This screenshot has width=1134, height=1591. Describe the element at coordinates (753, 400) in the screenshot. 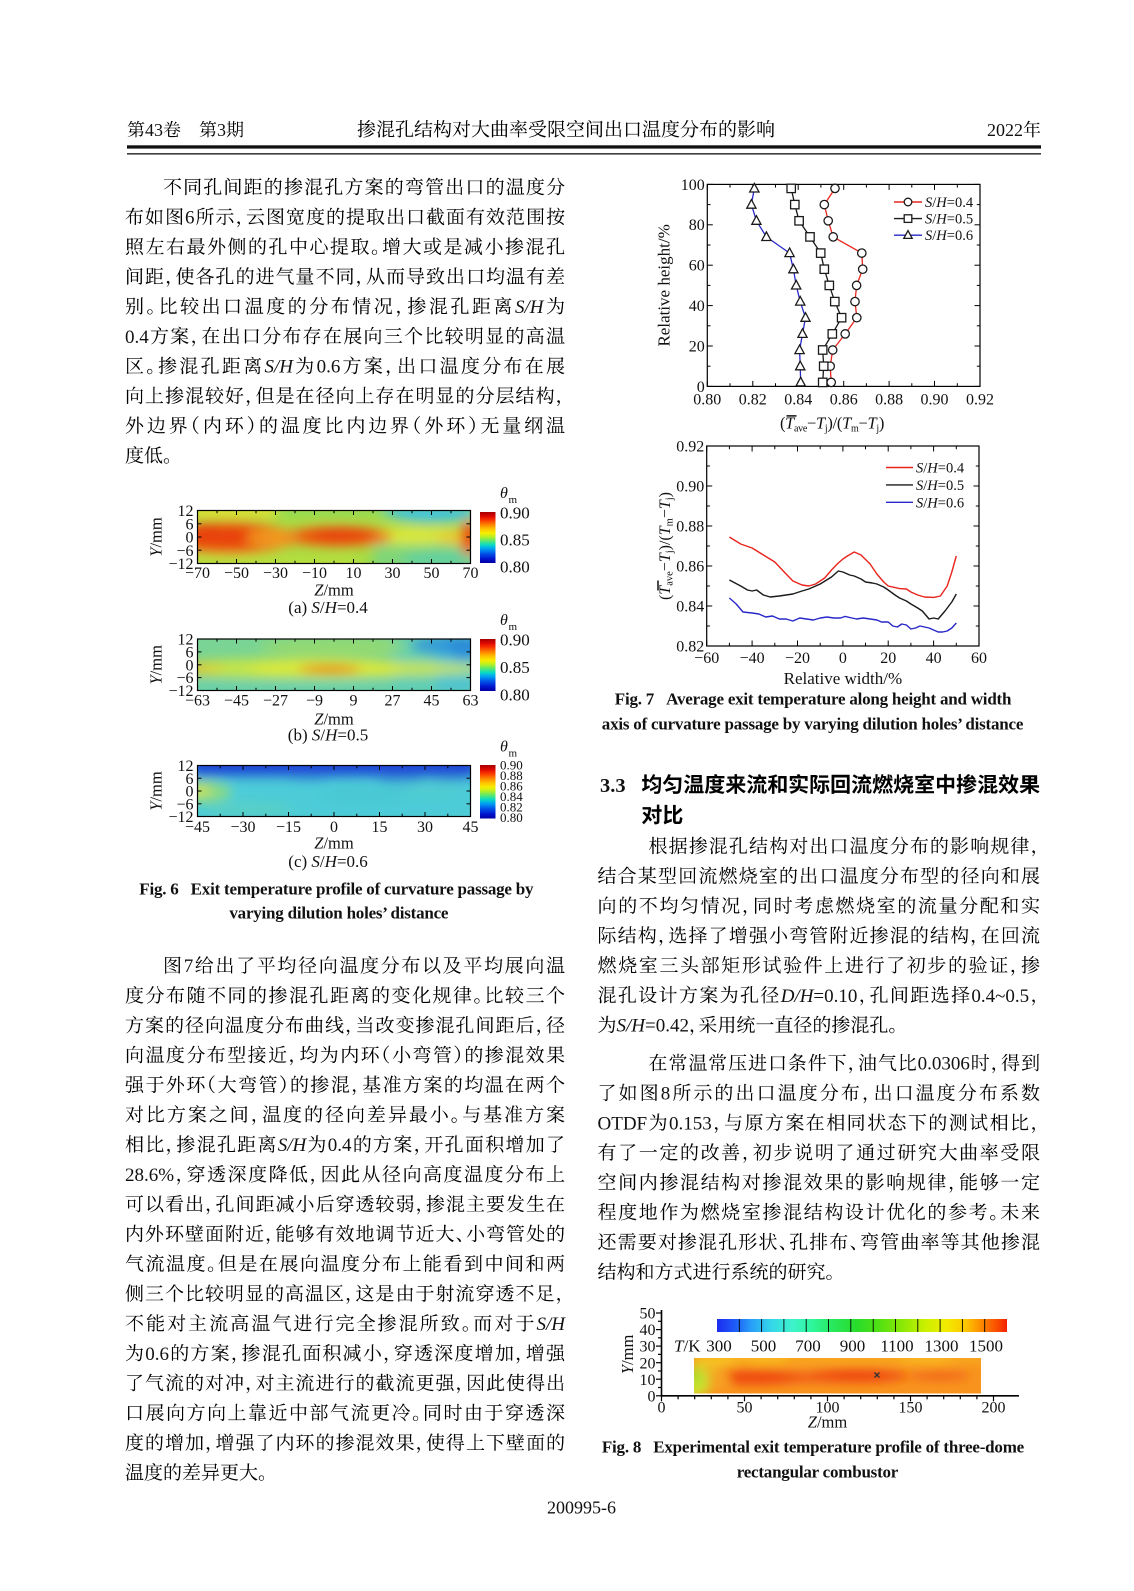

I see `svg-text: 0.82` at that location.